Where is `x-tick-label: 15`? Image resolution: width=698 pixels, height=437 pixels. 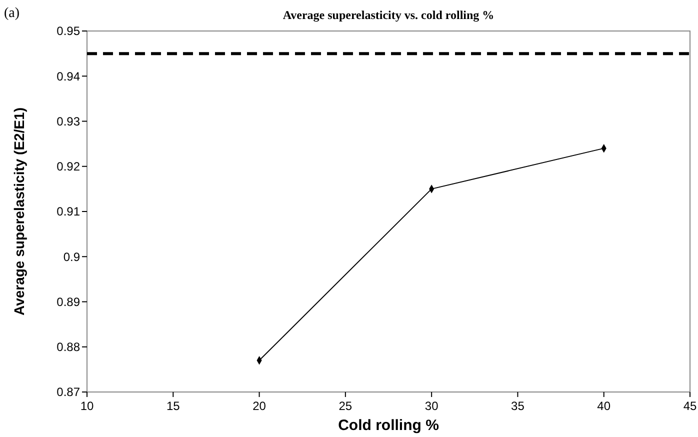
x-tick-label: 15 is located at coordinates (173, 406).